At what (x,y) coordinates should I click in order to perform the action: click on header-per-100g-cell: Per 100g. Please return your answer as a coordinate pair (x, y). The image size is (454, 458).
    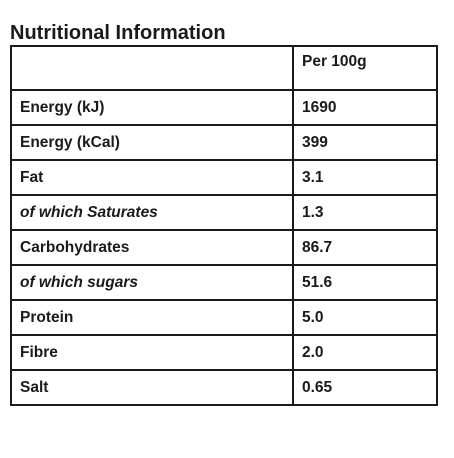
    Looking at the image, I should click on (365, 68).